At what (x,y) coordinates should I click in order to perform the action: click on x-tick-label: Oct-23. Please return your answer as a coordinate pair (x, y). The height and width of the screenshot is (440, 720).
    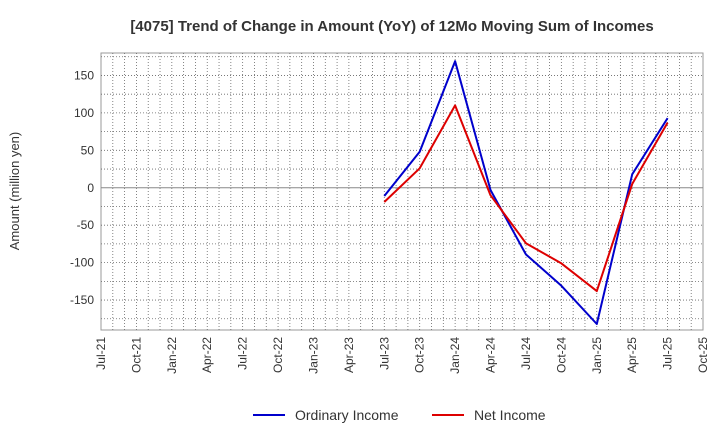
    Looking at the image, I should click on (420, 355).